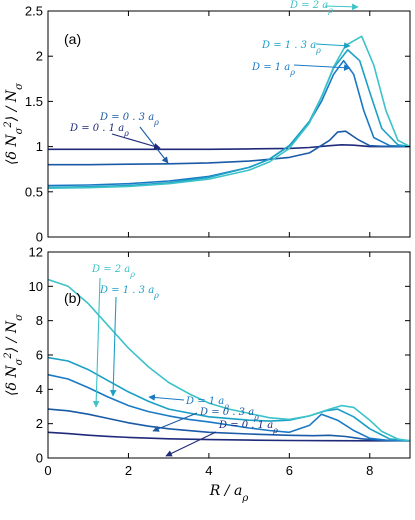  What do you see at coordinates (39, 320) in the screenshot?
I see `y-tick-label: 8` at bounding box center [39, 320].